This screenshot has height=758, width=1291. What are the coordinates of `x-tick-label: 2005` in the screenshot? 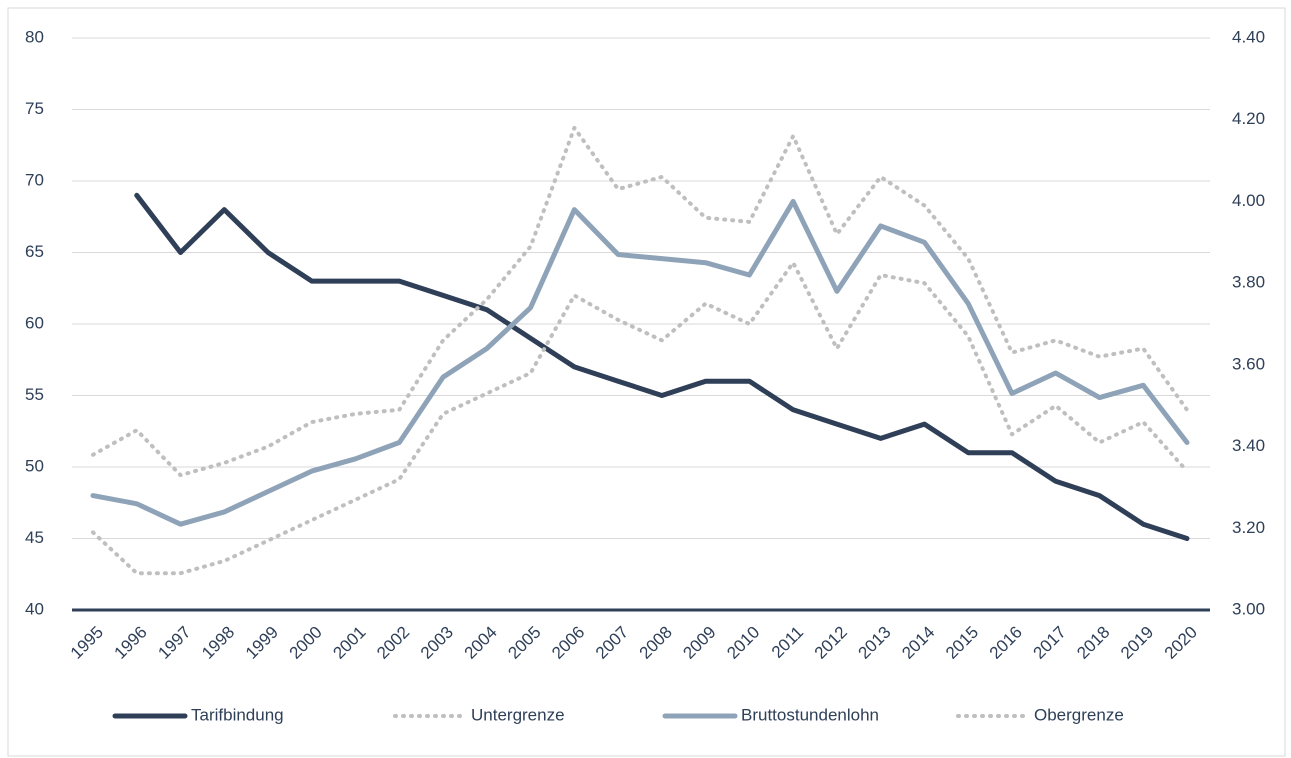 It's located at (524, 643).